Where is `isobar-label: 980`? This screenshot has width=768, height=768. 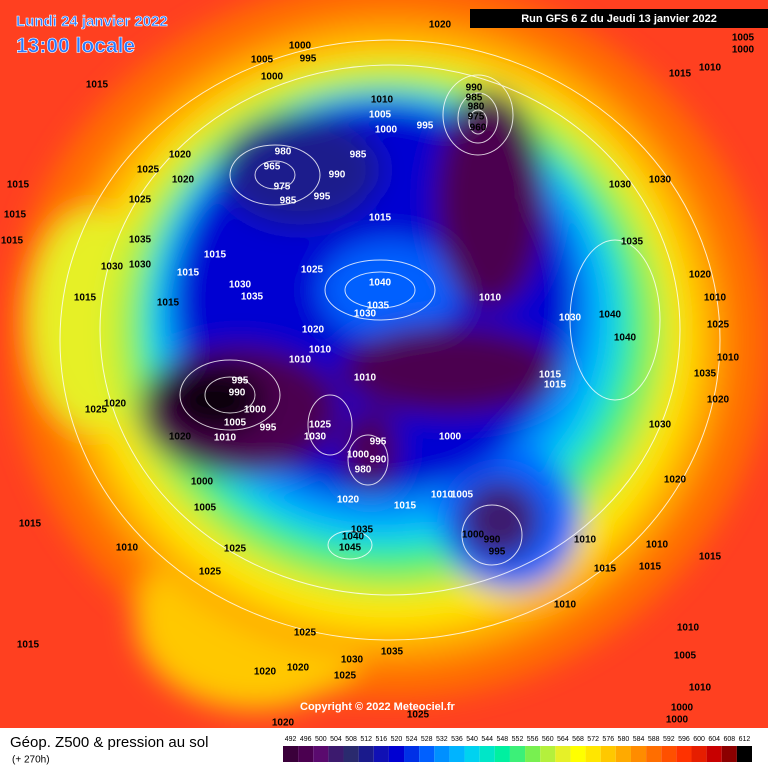
isobar-label: 980 is located at coordinates (476, 107).